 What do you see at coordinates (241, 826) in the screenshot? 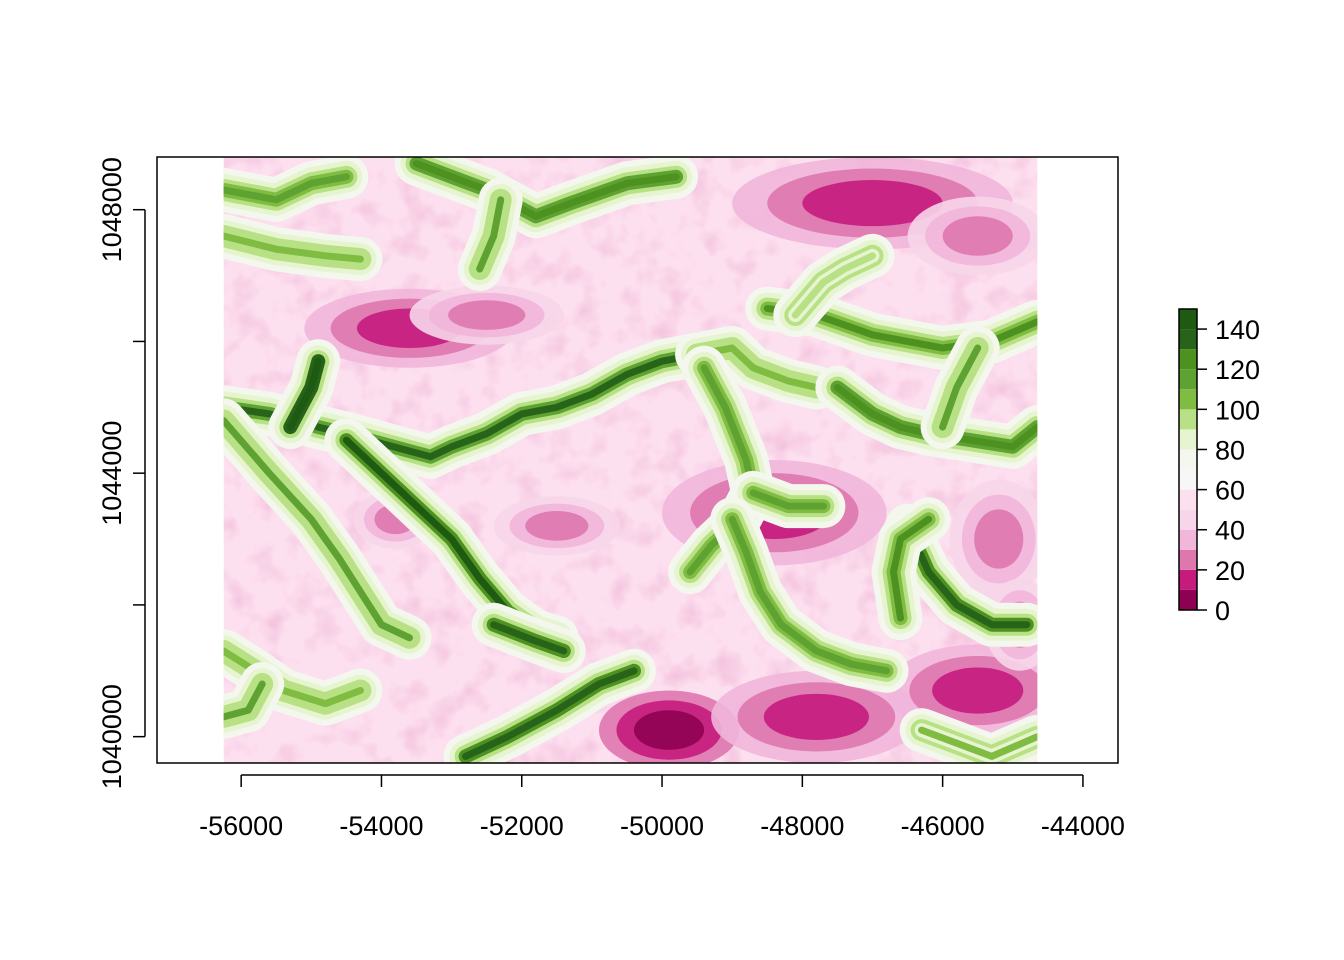
I see `x-tick-label: -56000` at bounding box center [241, 826].